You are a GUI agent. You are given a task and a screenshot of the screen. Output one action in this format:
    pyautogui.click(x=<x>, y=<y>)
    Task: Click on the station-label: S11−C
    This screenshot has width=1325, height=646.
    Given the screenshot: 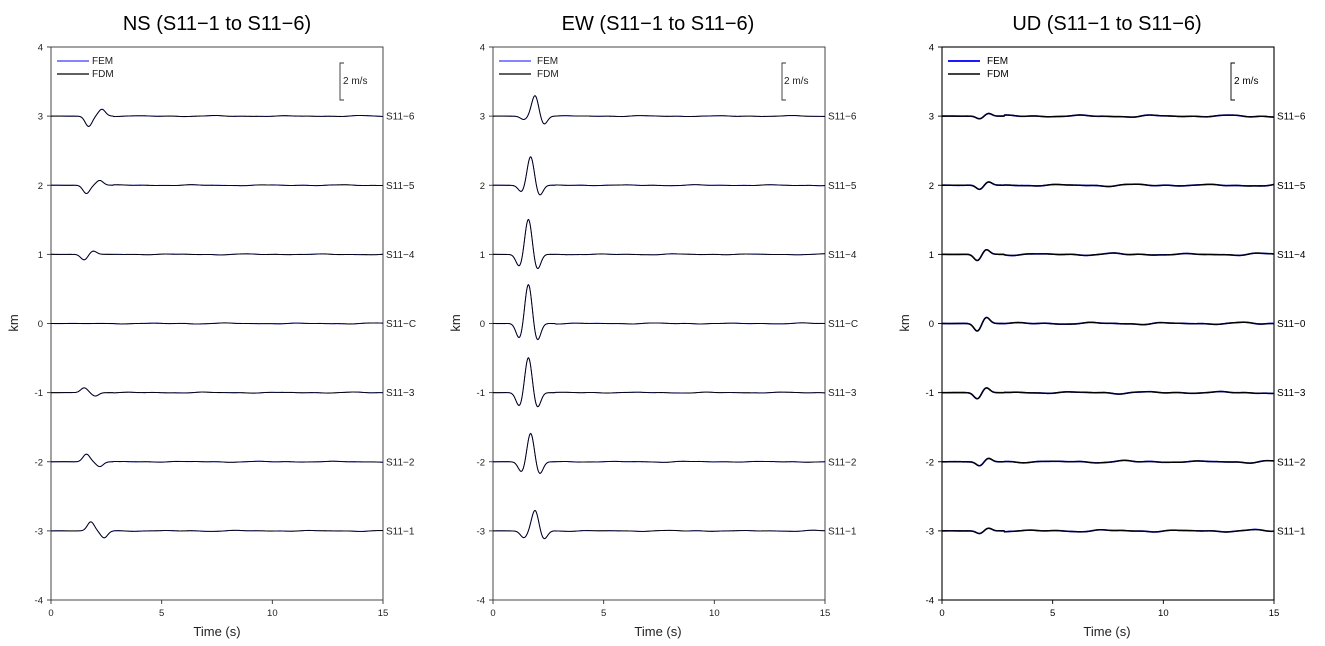 What is the action you would take?
    pyautogui.click(x=843, y=324)
    